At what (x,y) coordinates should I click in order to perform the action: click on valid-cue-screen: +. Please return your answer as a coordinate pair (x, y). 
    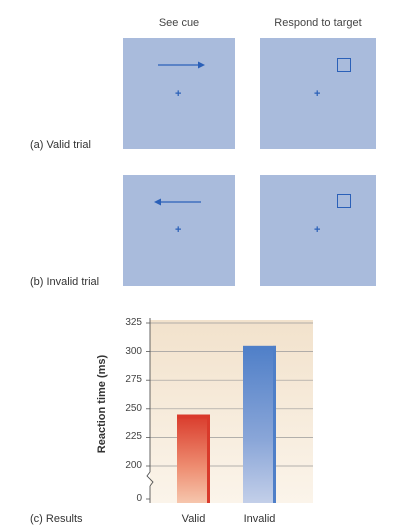
    Looking at the image, I should click on (179, 93).